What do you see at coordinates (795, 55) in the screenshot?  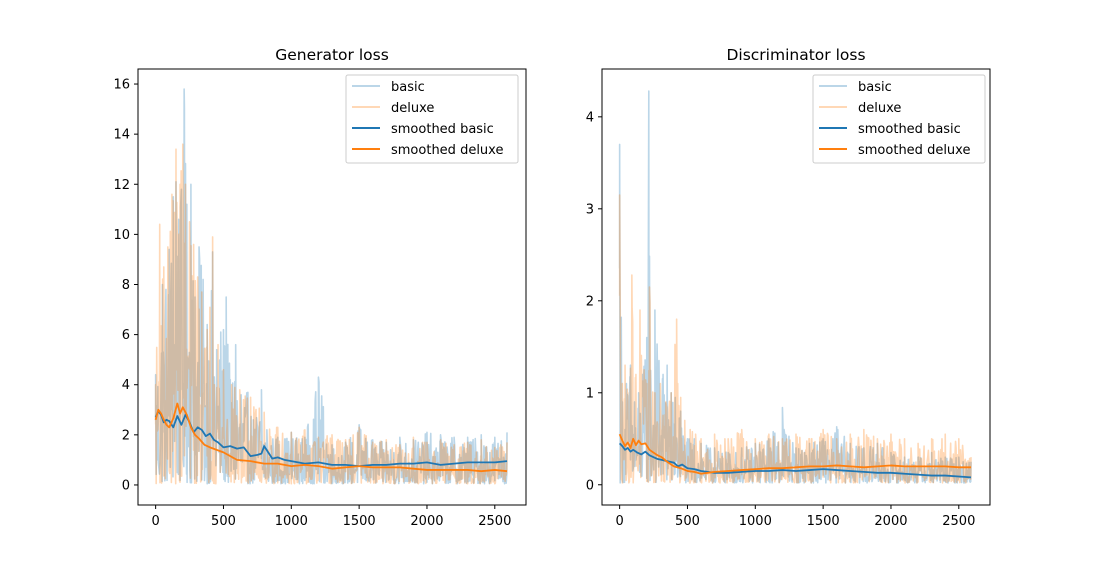 I see `panel-title: Discriminator loss` at bounding box center [795, 55].